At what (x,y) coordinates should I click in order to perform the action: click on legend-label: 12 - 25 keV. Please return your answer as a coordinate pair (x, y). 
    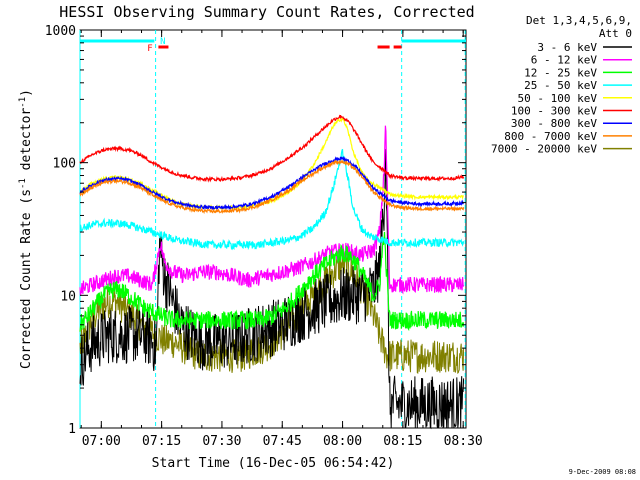
    Looking at the image, I should click on (560, 72).